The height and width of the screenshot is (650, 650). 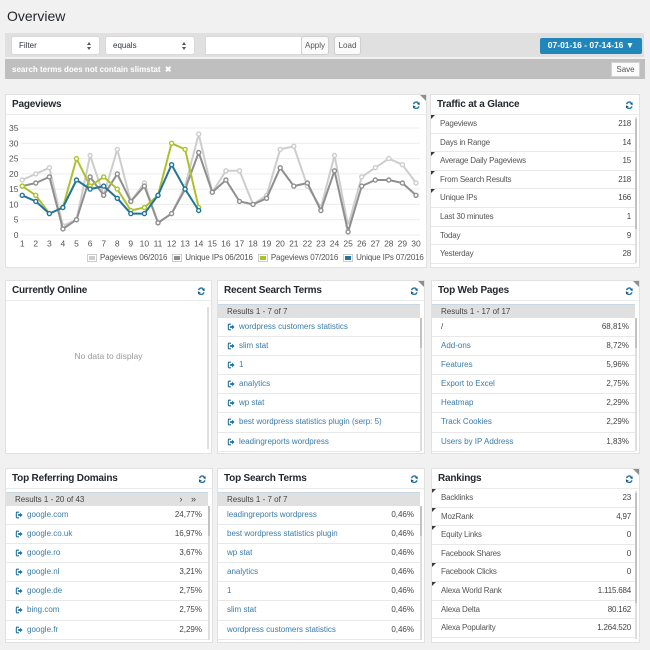 I want to click on svg-text: 11, so click(x=158, y=244).